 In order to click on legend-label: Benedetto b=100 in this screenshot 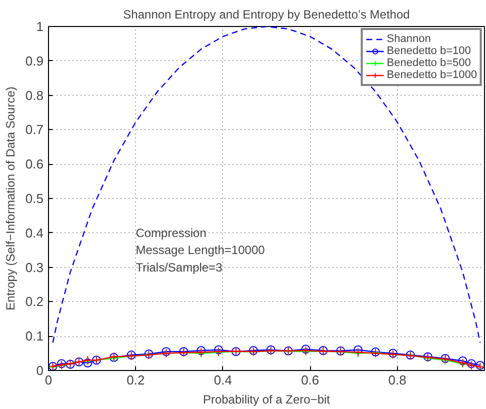, I will do `click(428, 51)`.